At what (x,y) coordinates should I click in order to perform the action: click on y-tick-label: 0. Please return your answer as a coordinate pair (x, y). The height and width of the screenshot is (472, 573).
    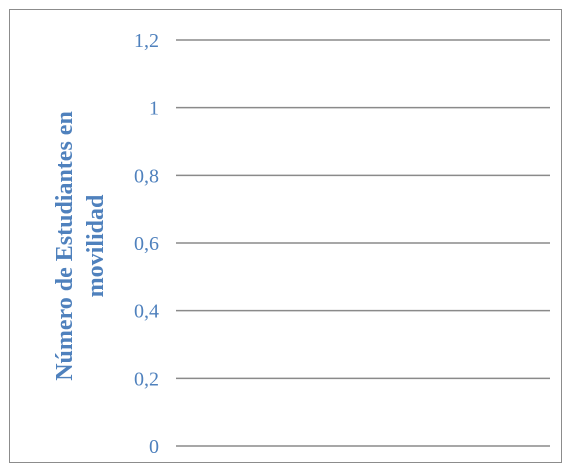
    Looking at the image, I should click on (154, 447).